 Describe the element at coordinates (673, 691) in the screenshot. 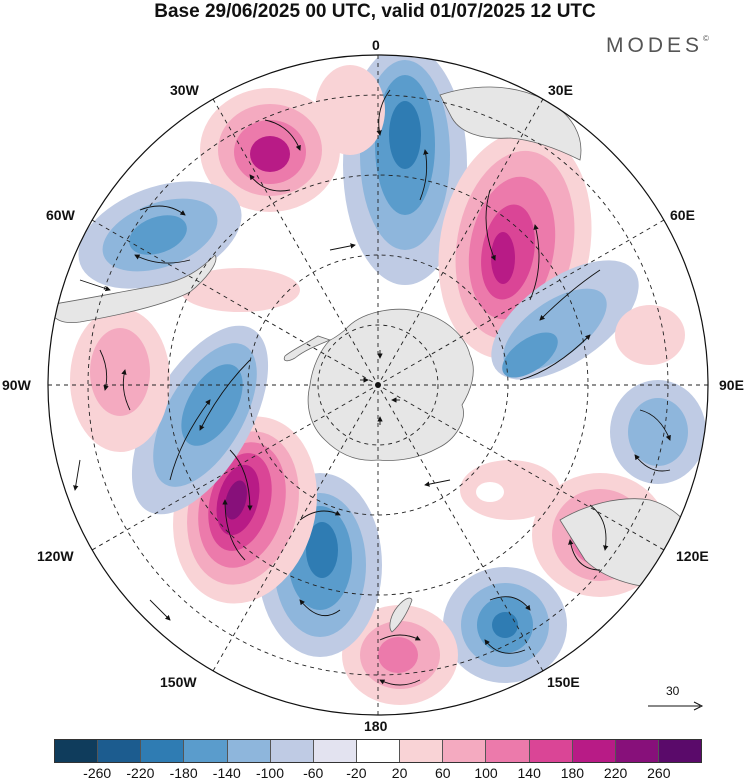

I see `reference-vector-value: 30` at that location.